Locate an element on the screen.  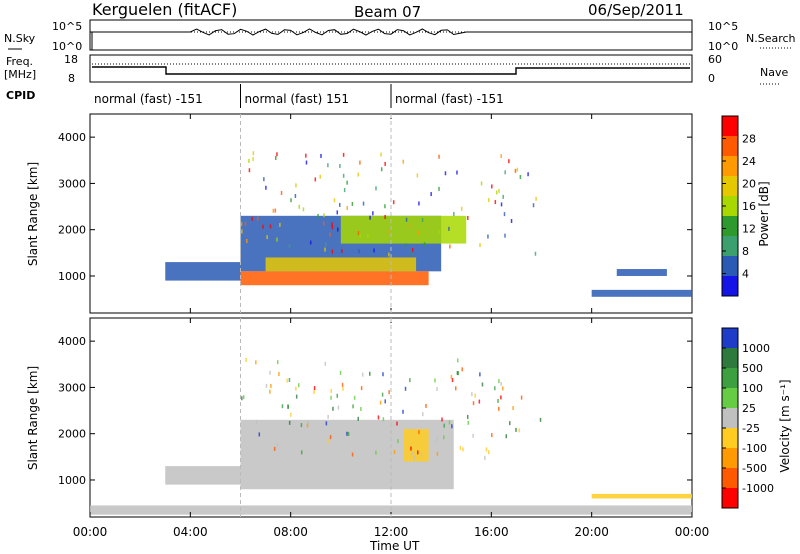
nsearch-label: N.Search is located at coordinates (771, 38).